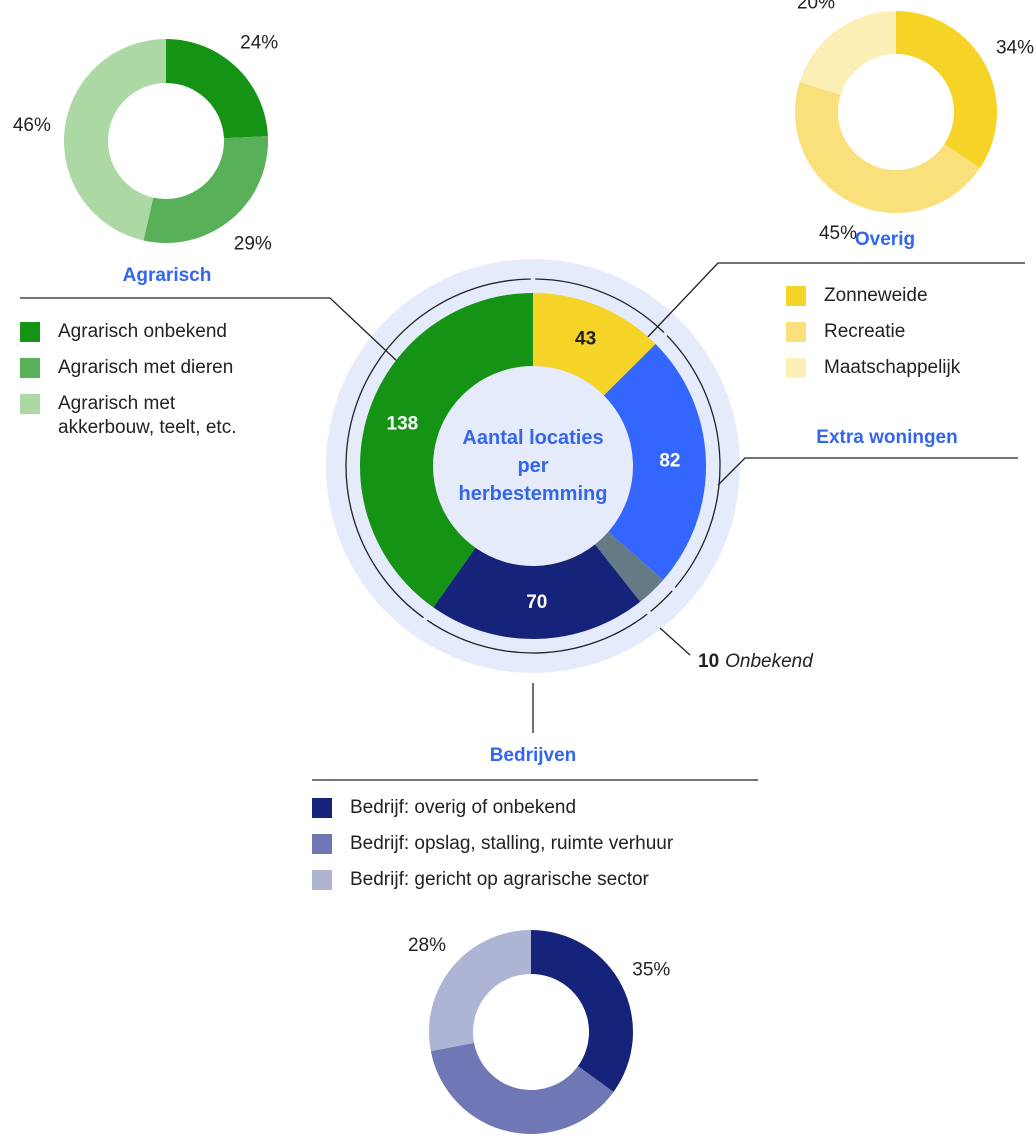 The width and height of the screenshot is (1036, 1146). I want to click on value-label: 45%, so click(838, 233).